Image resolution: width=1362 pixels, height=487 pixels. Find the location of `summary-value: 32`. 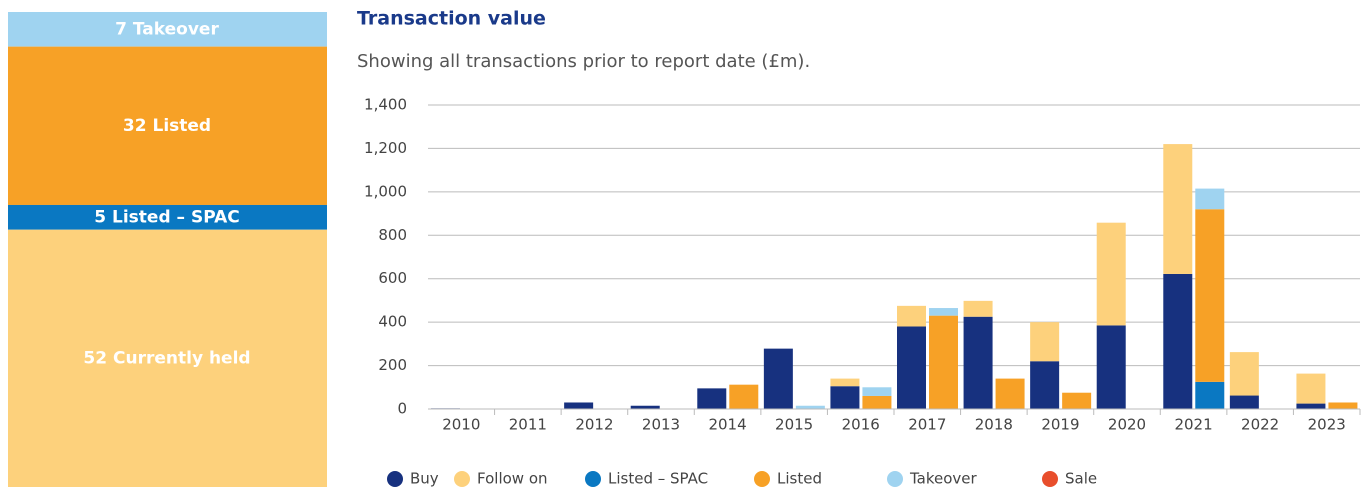

summary-value: 32 is located at coordinates (135, 126).